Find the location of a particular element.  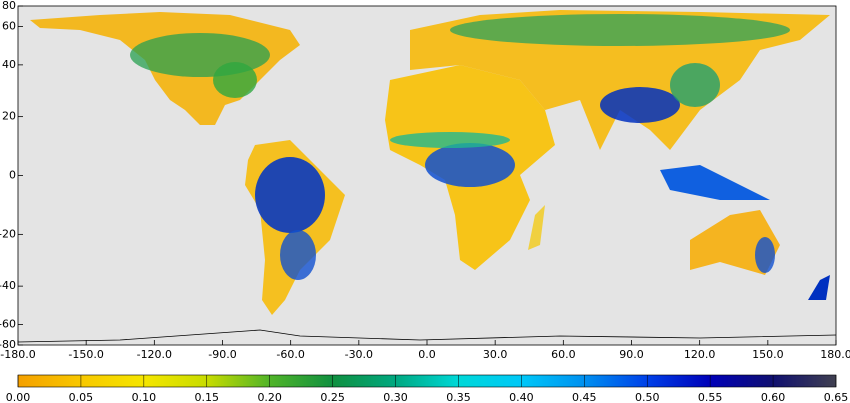

east-asia is located at coordinates (695, 85).